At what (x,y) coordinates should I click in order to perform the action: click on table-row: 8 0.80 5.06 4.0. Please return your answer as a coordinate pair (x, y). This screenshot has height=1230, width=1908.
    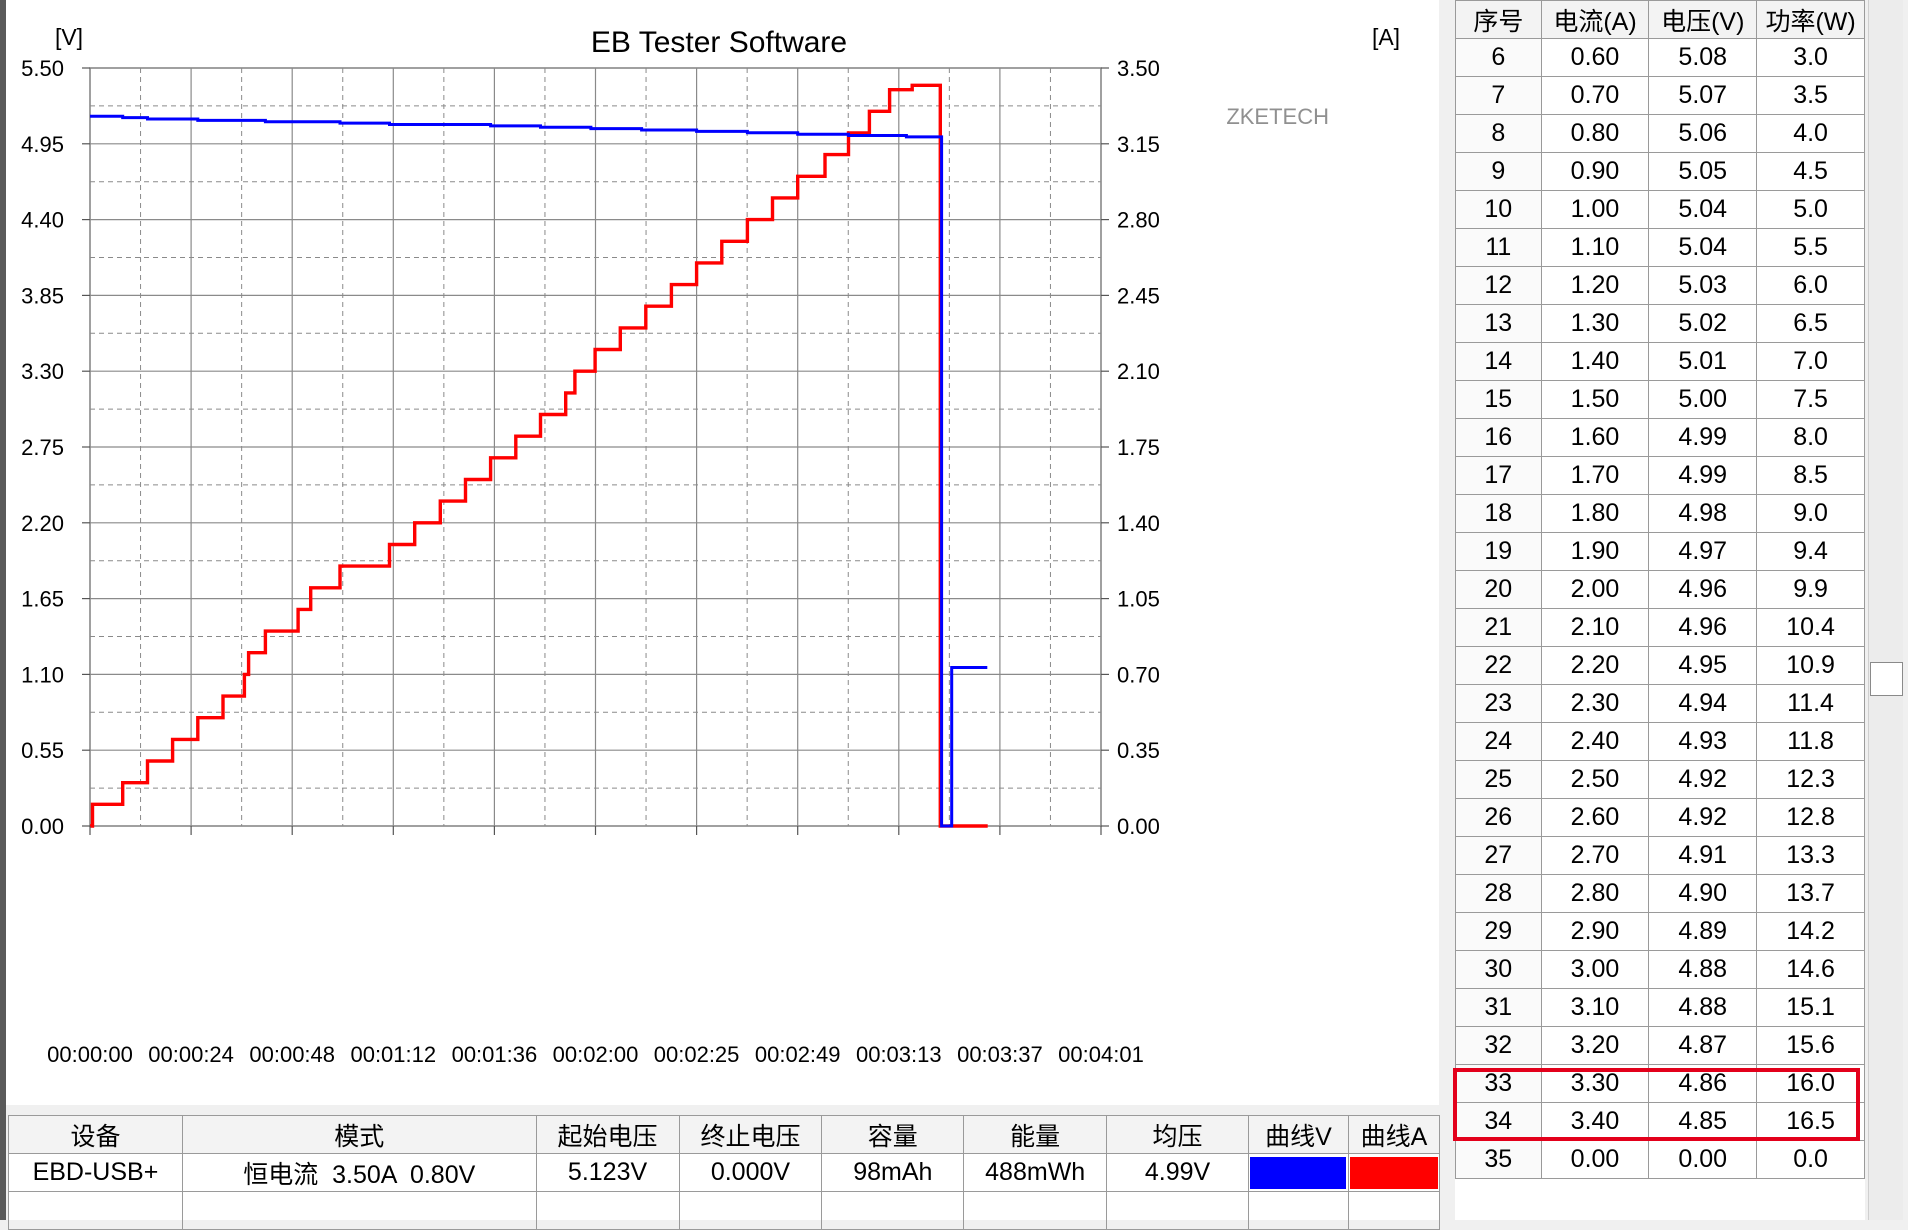
    Looking at the image, I should click on (1660, 133).